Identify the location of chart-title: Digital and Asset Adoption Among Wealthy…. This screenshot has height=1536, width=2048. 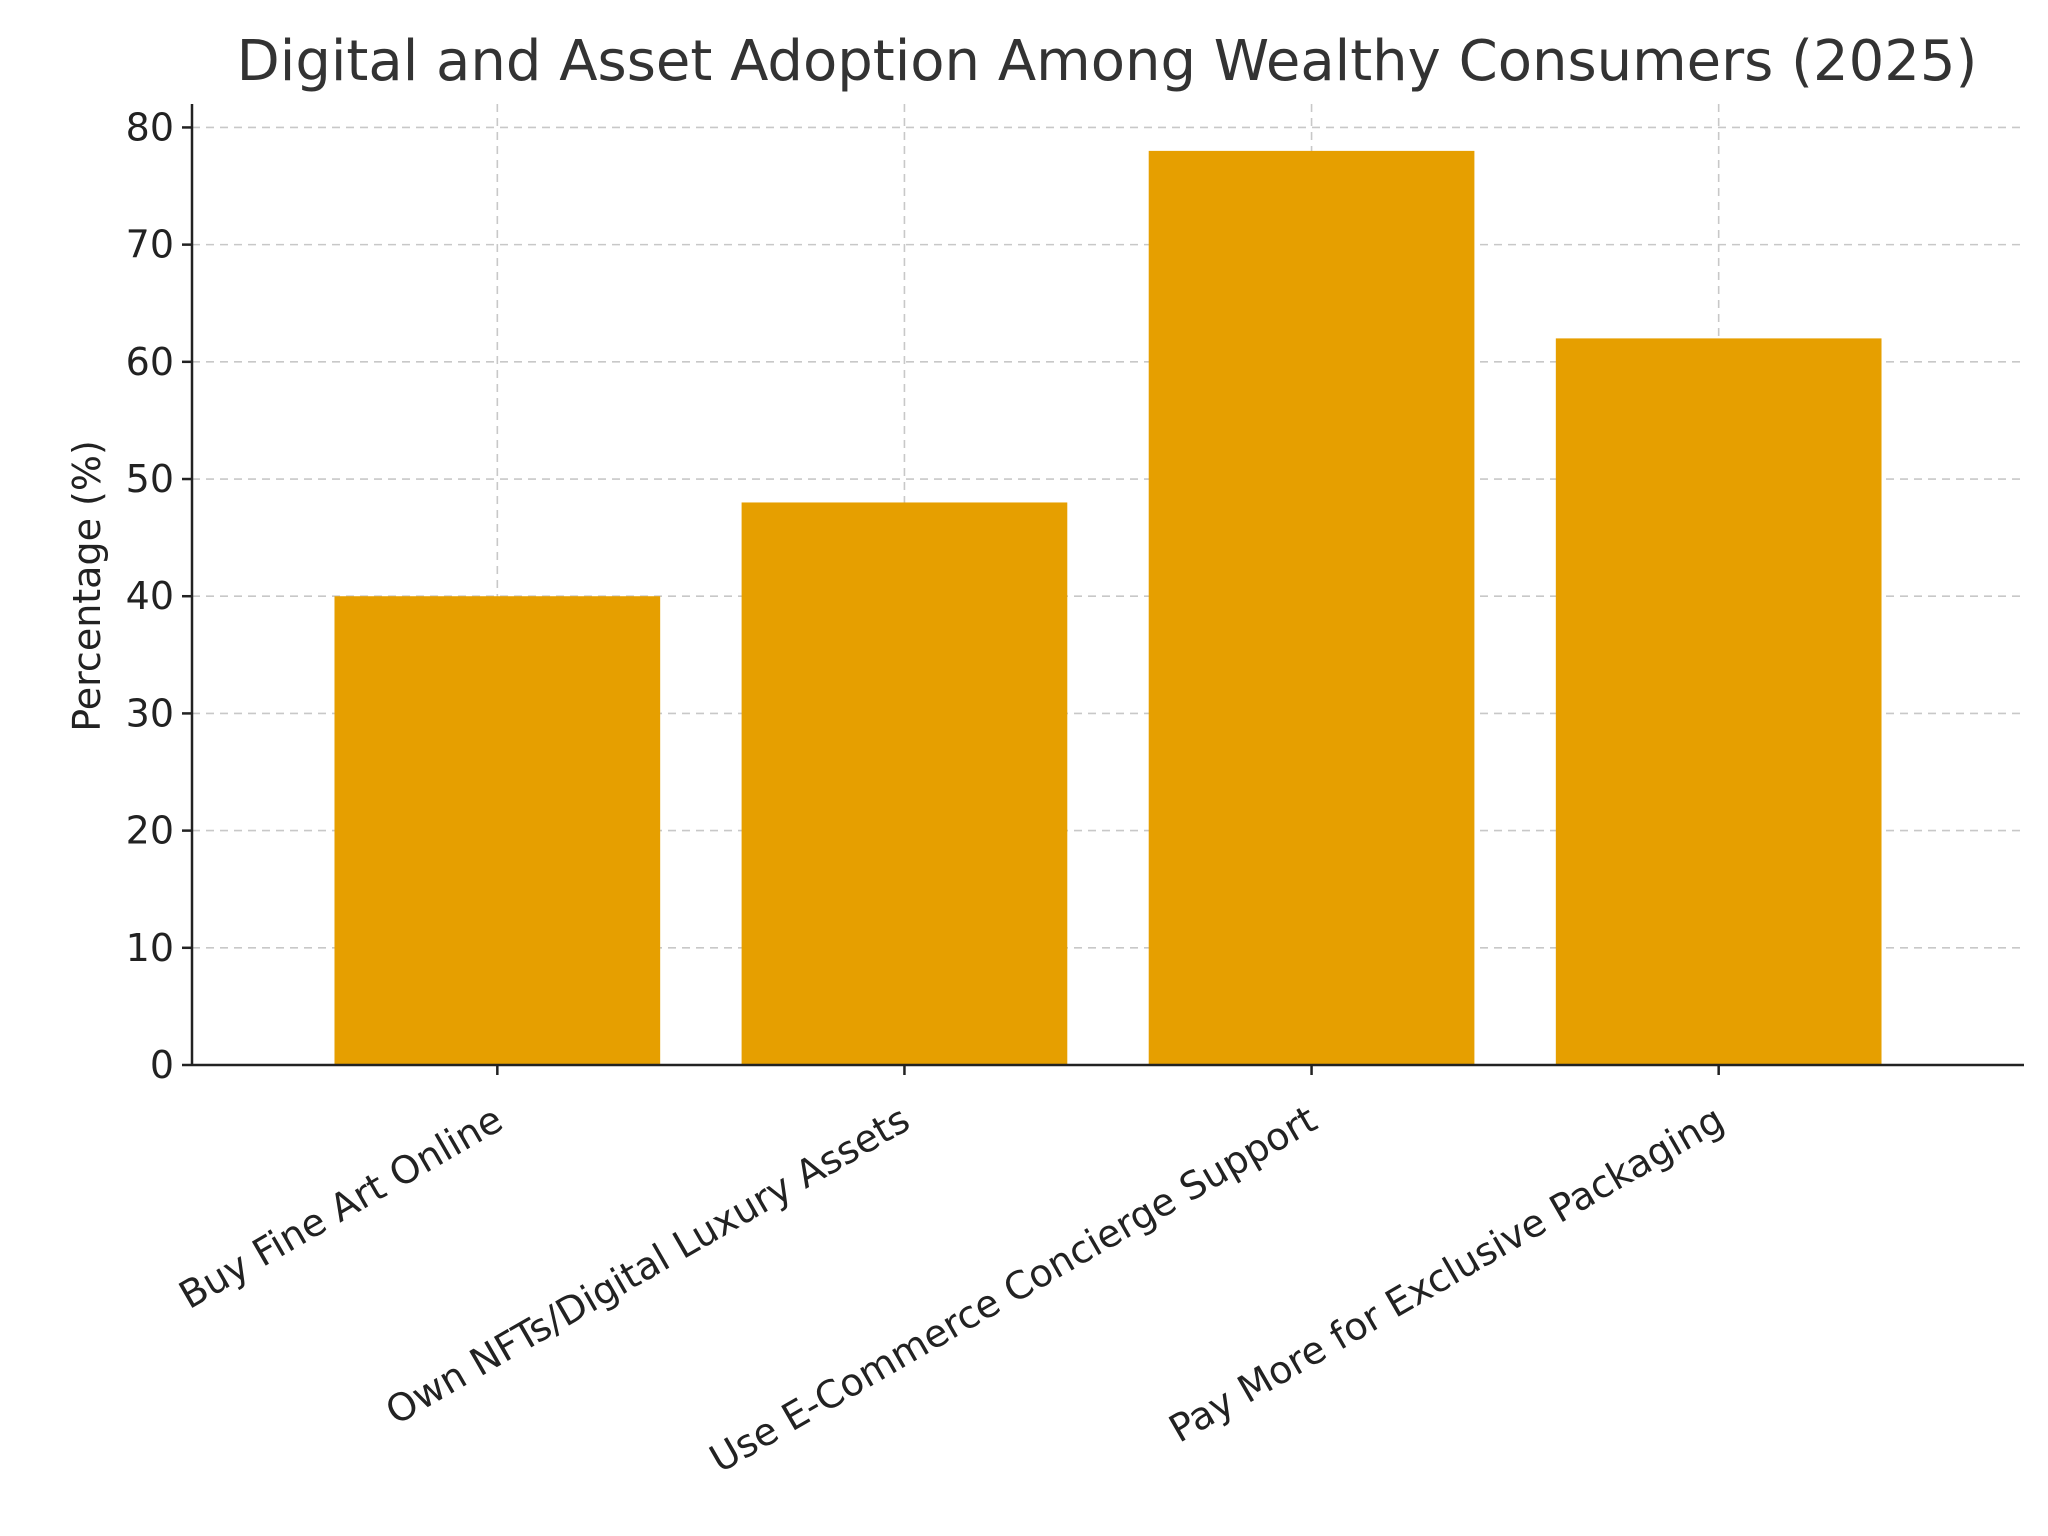
(1107, 61).